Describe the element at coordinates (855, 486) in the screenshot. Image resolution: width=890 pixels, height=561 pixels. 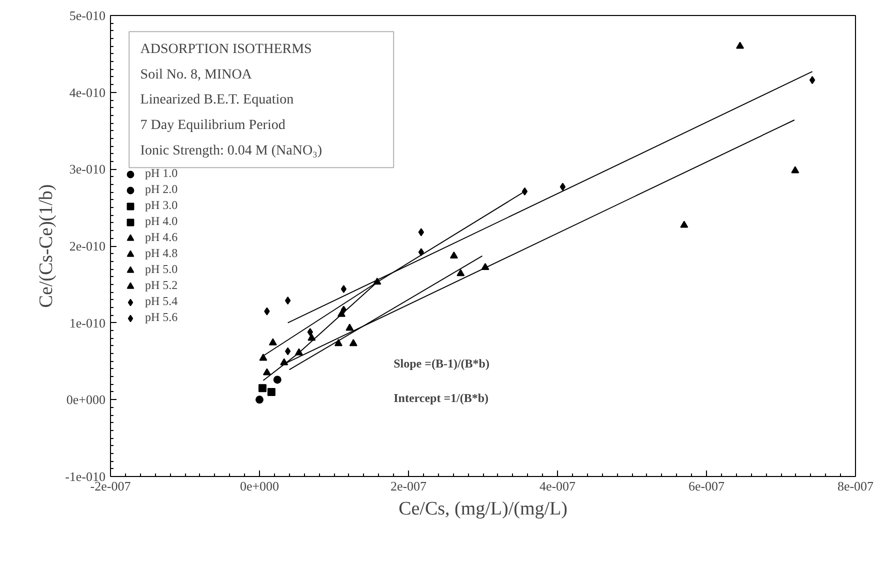
I see `x-tick-label: 8e-007` at that location.